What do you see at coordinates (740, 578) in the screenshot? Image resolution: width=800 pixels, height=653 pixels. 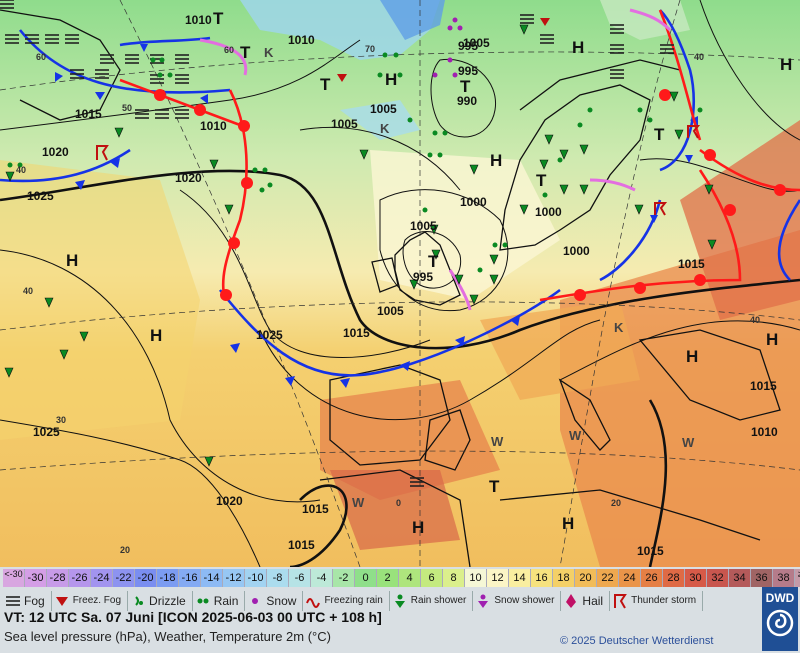 I see `scale-cell: 34` at bounding box center [740, 578].